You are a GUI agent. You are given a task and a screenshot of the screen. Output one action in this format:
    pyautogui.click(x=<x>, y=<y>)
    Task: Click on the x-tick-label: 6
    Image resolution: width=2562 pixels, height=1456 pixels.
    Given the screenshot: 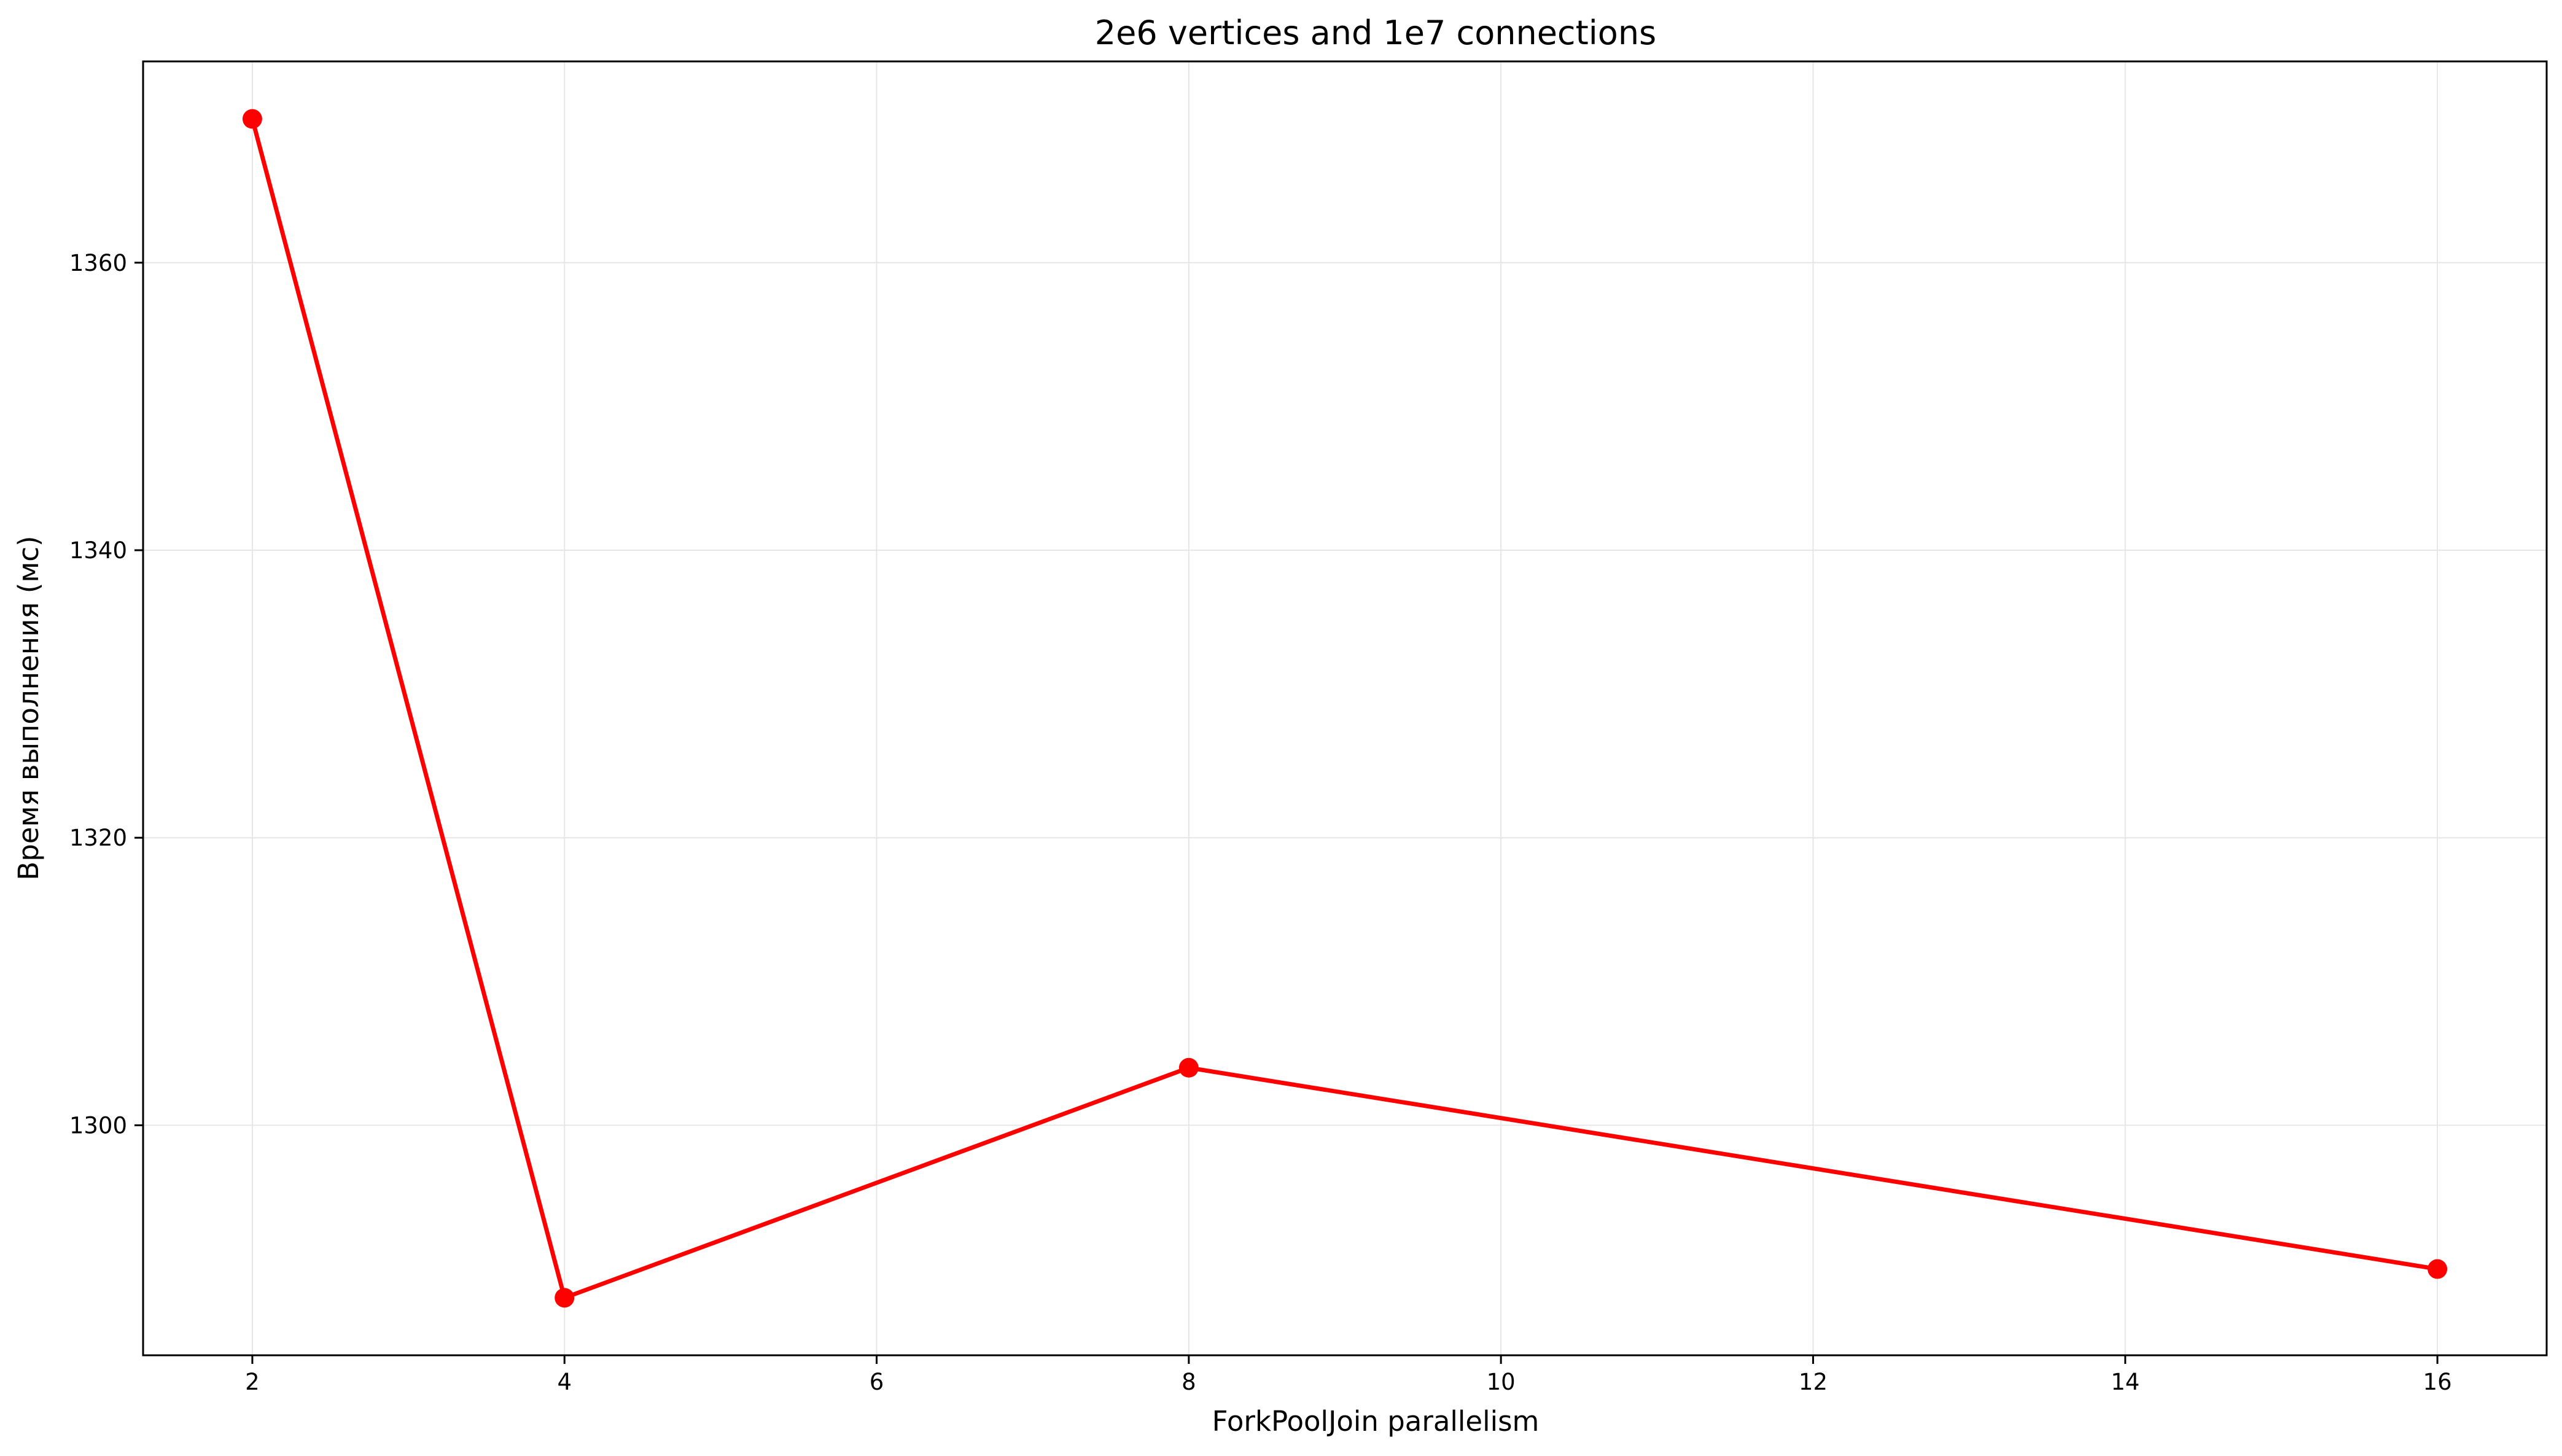 What is the action you would take?
    pyautogui.click(x=877, y=1382)
    